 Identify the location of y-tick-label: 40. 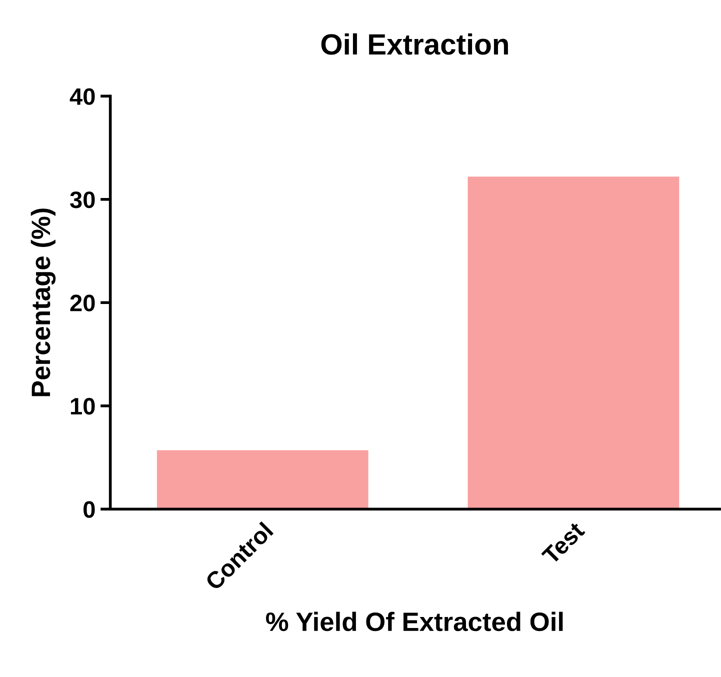
(82, 96).